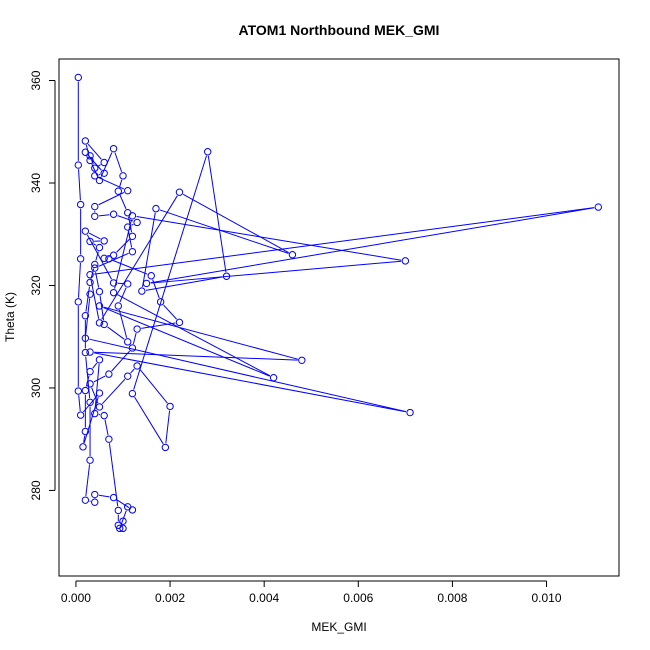 Image resolution: width=650 pixels, height=650 pixels. What do you see at coordinates (264, 598) in the screenshot?
I see `x-tick-label: 0.004` at bounding box center [264, 598].